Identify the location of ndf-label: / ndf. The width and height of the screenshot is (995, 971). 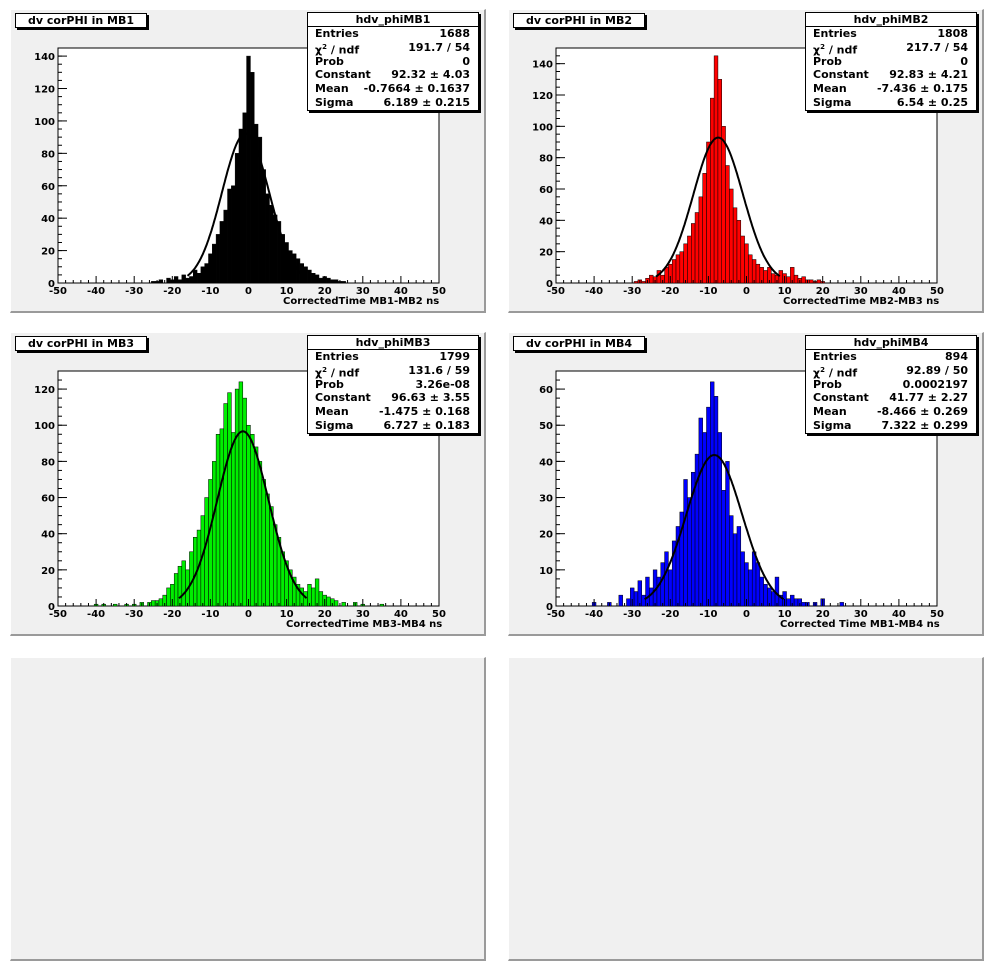
(843, 50).